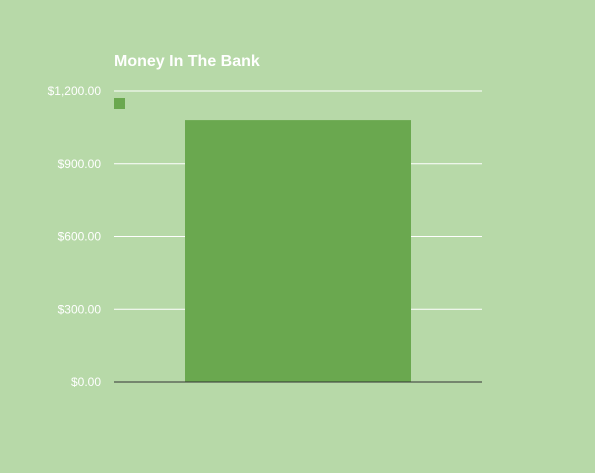 The image size is (595, 473). Describe the element at coordinates (80, 309) in the screenshot. I see `y-tick-label: $300.00` at that location.